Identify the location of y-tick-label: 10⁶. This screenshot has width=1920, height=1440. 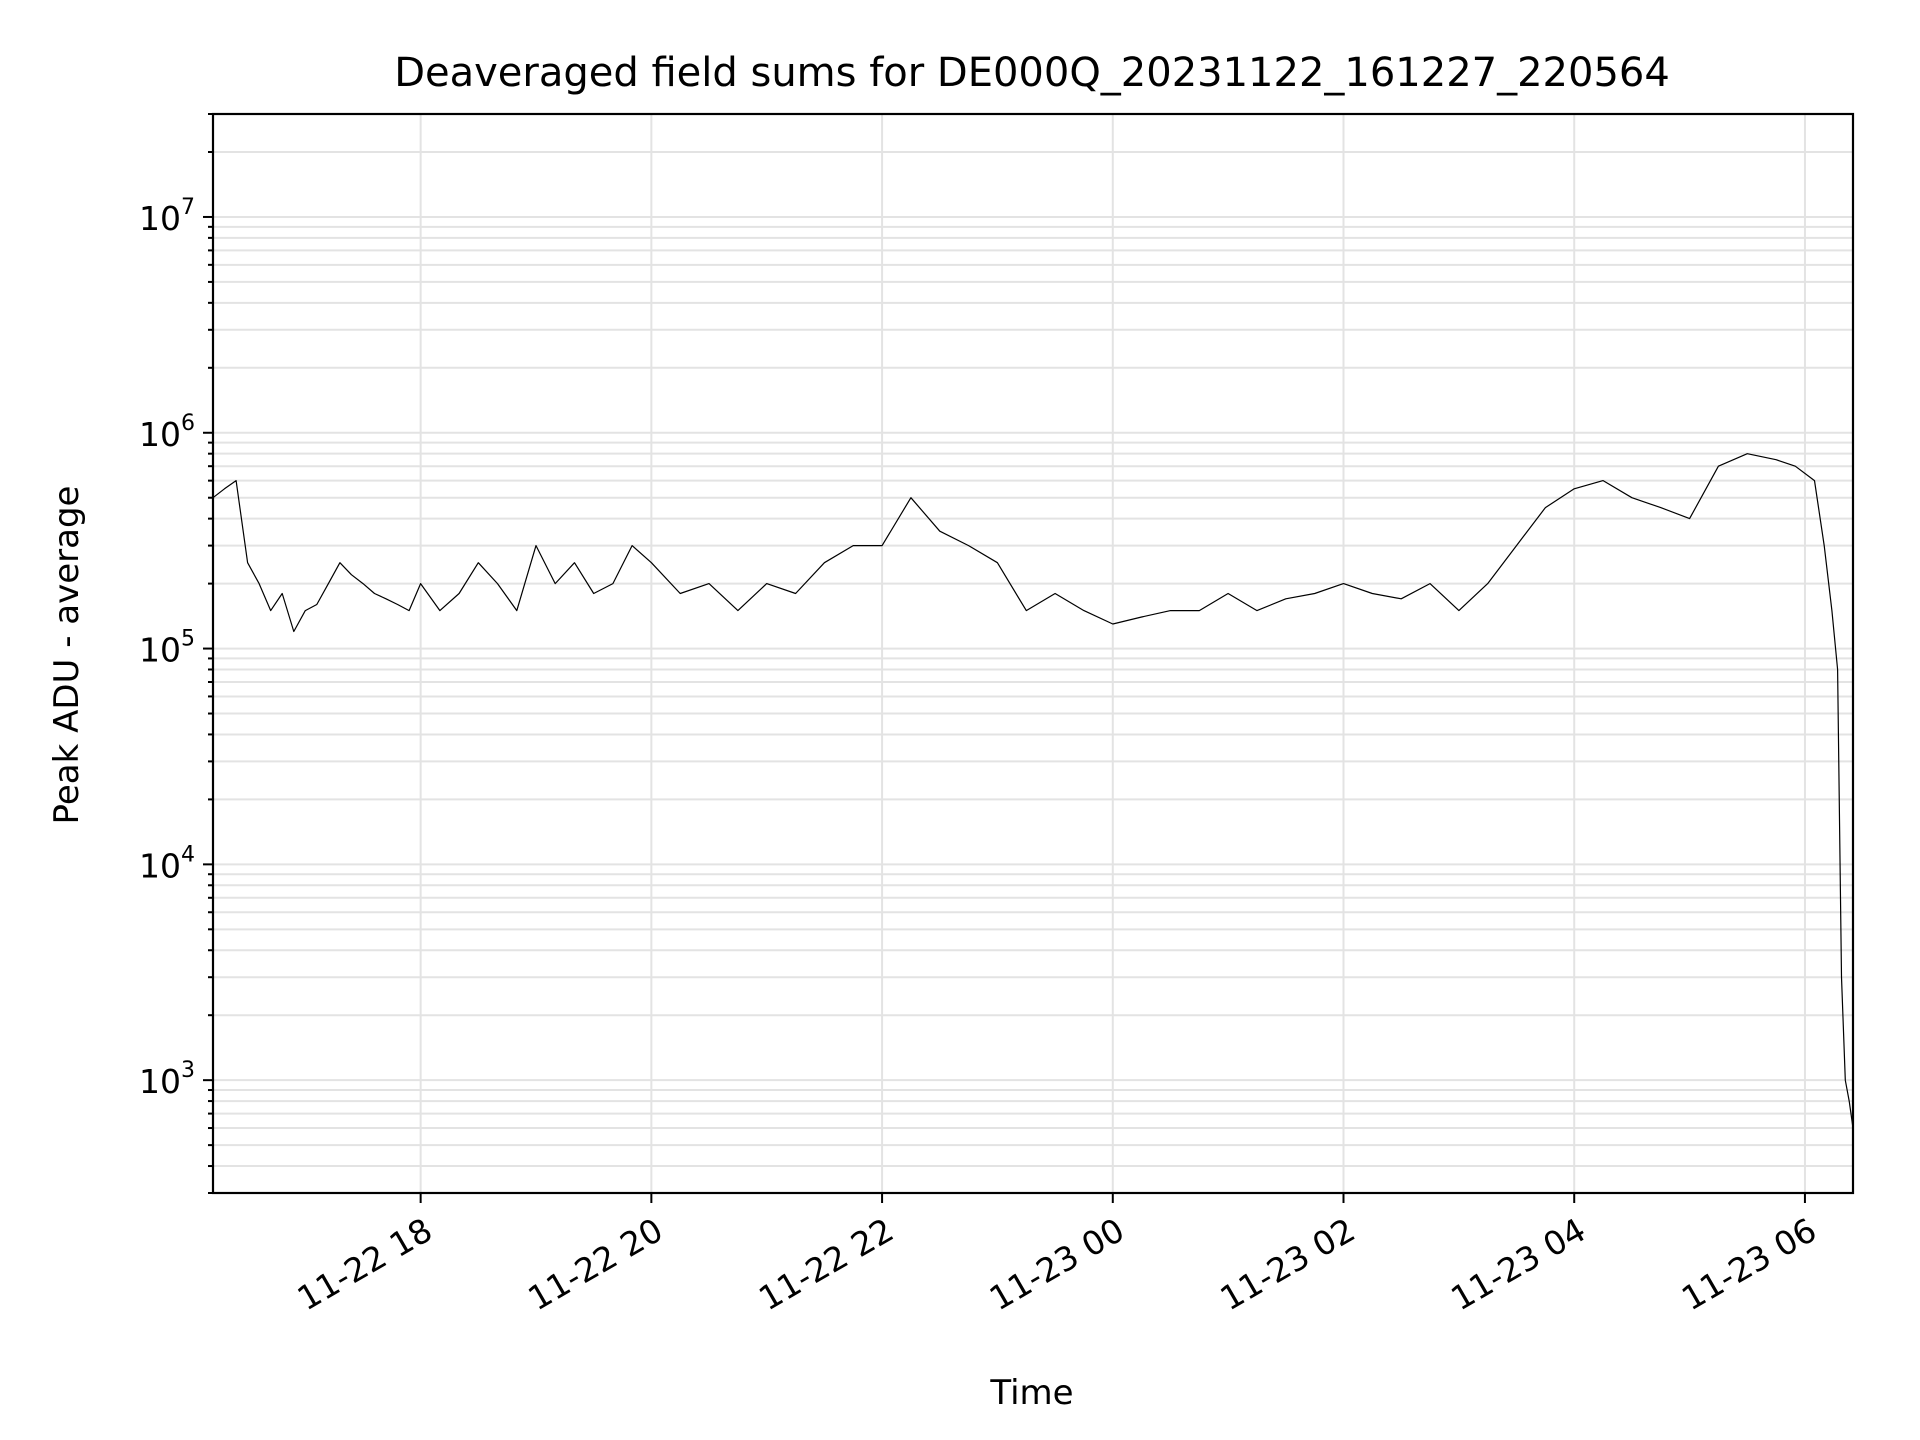
(167, 432).